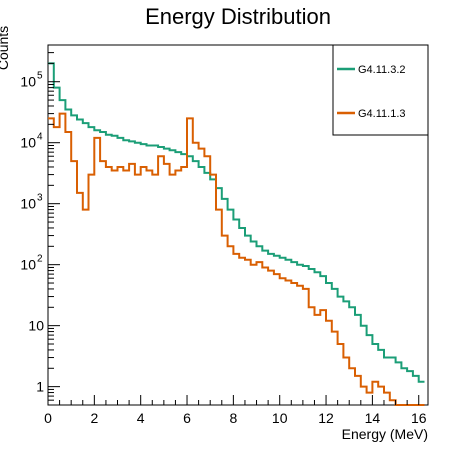  What do you see at coordinates (40, 259) in the screenshot?
I see `y-tick-exponent: 2` at bounding box center [40, 259].